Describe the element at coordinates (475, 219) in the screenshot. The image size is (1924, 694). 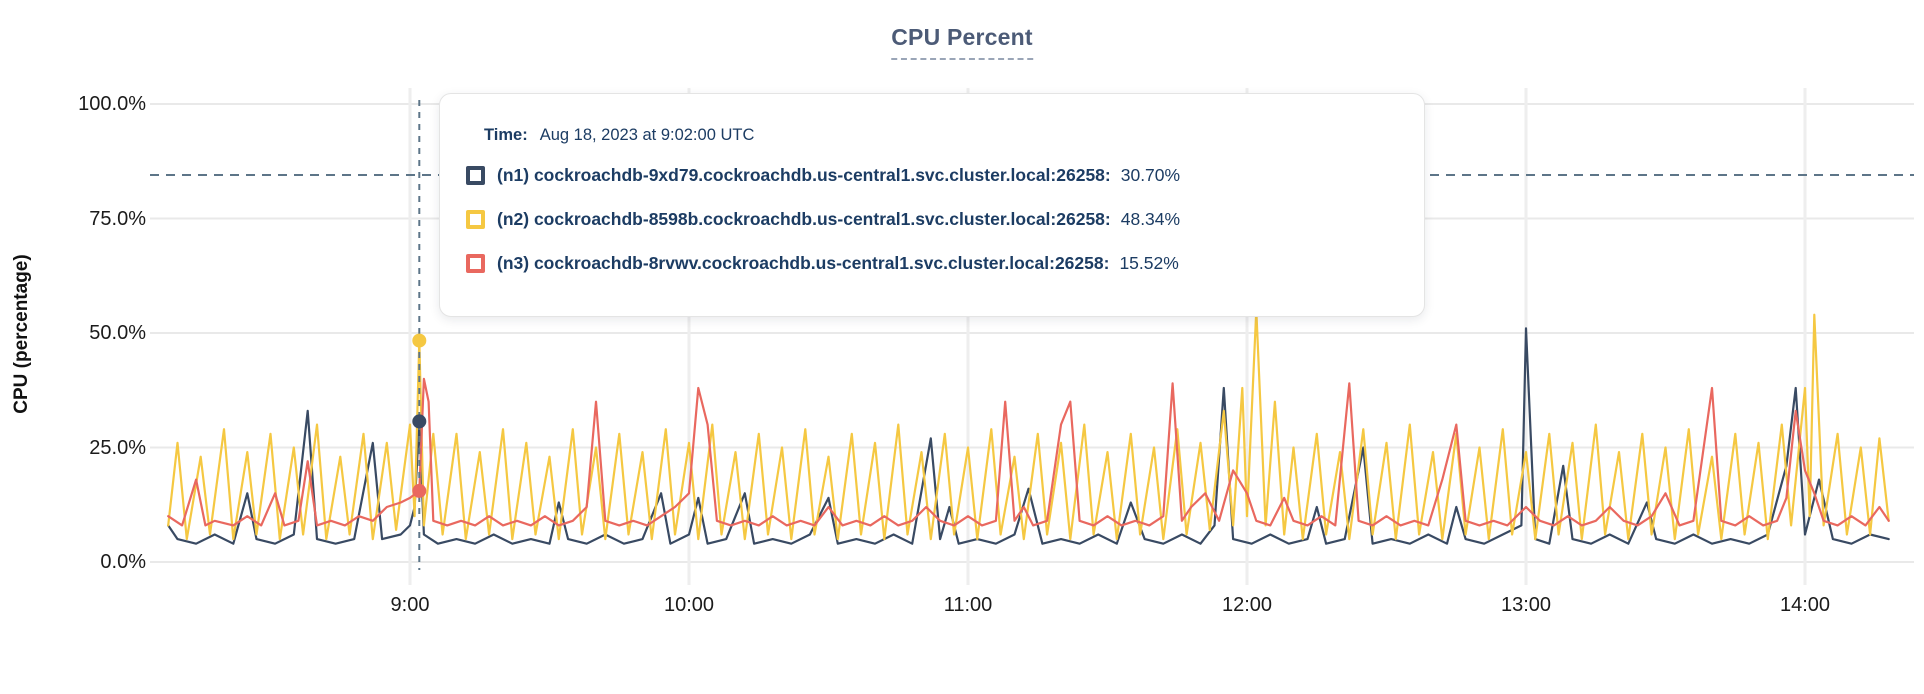
I see `series-marker-n2-icon` at that location.